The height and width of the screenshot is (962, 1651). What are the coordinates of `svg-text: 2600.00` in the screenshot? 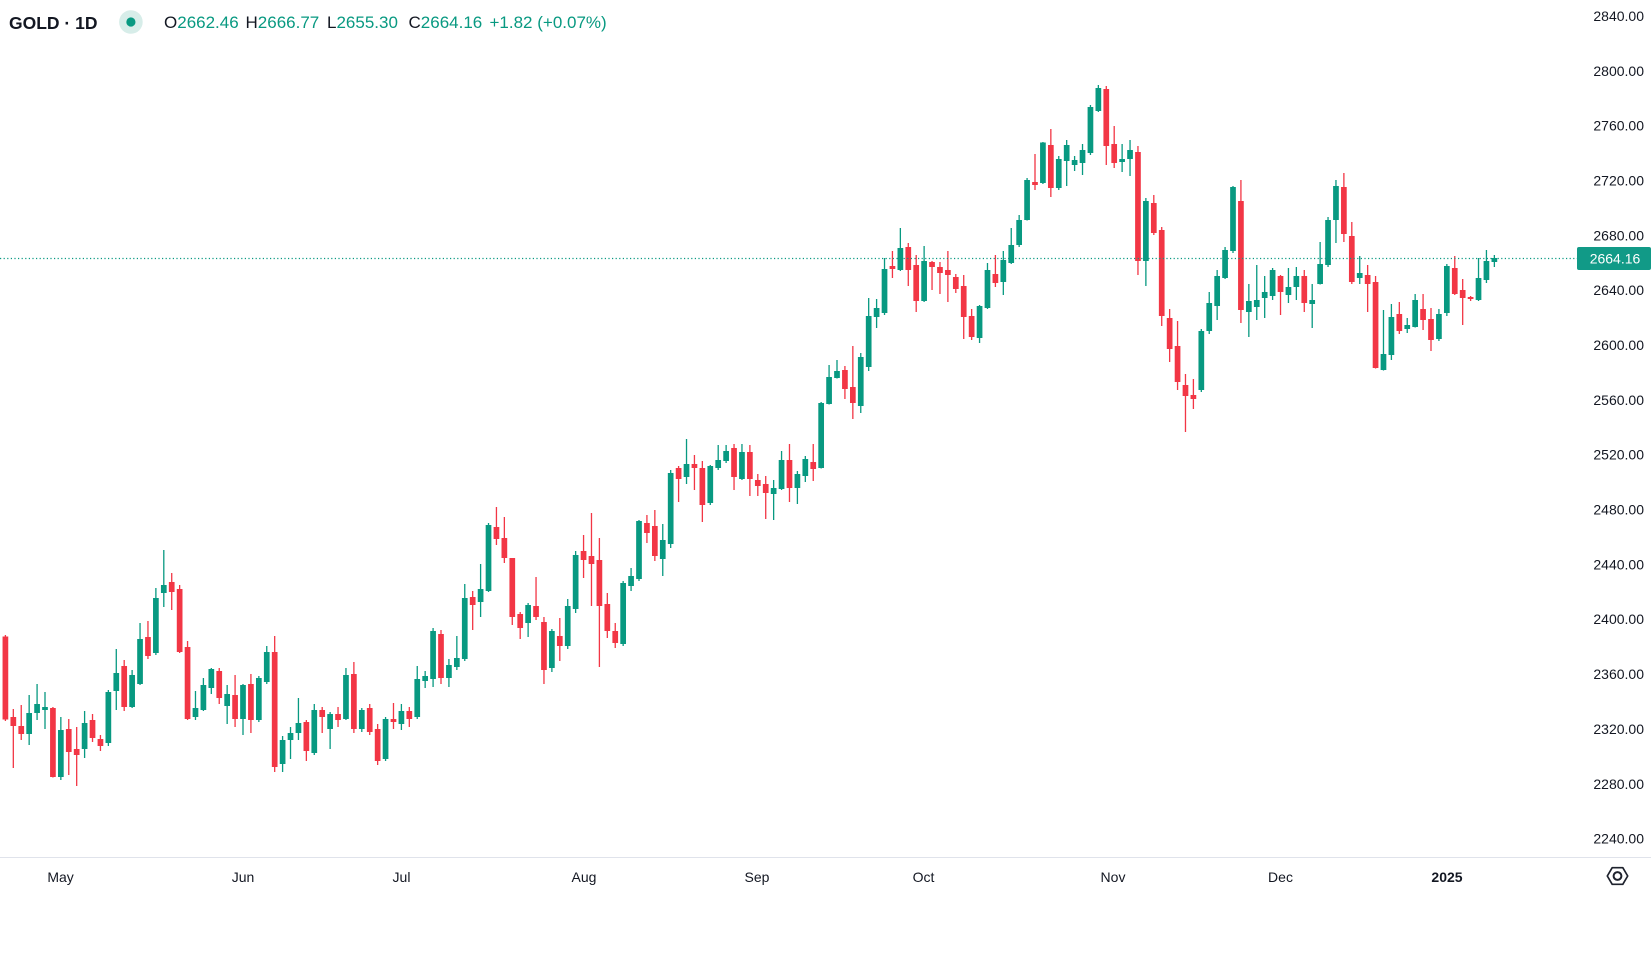 It's located at (1618, 345).